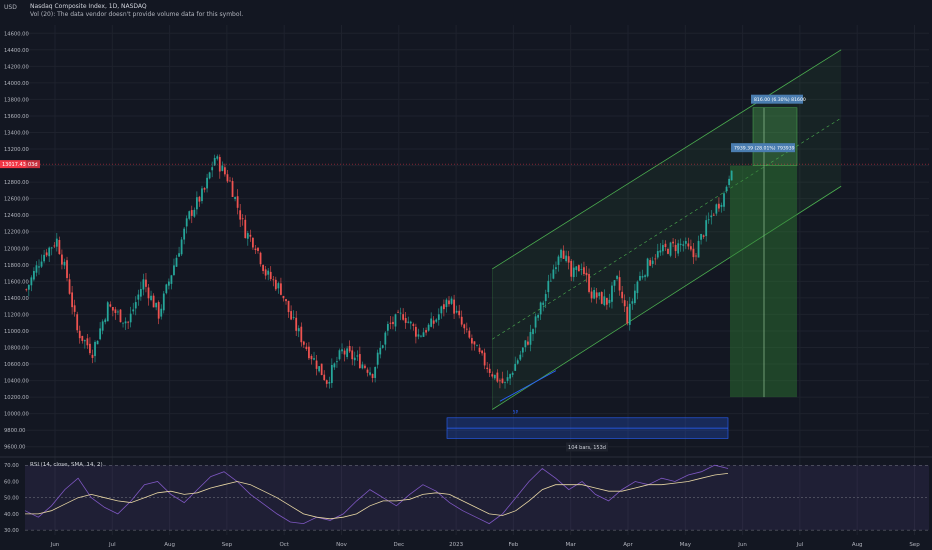 This screenshot has height=550, width=932. What do you see at coordinates (14, 165) in the screenshot?
I see `price-tag-value: 13017.43` at bounding box center [14, 165].